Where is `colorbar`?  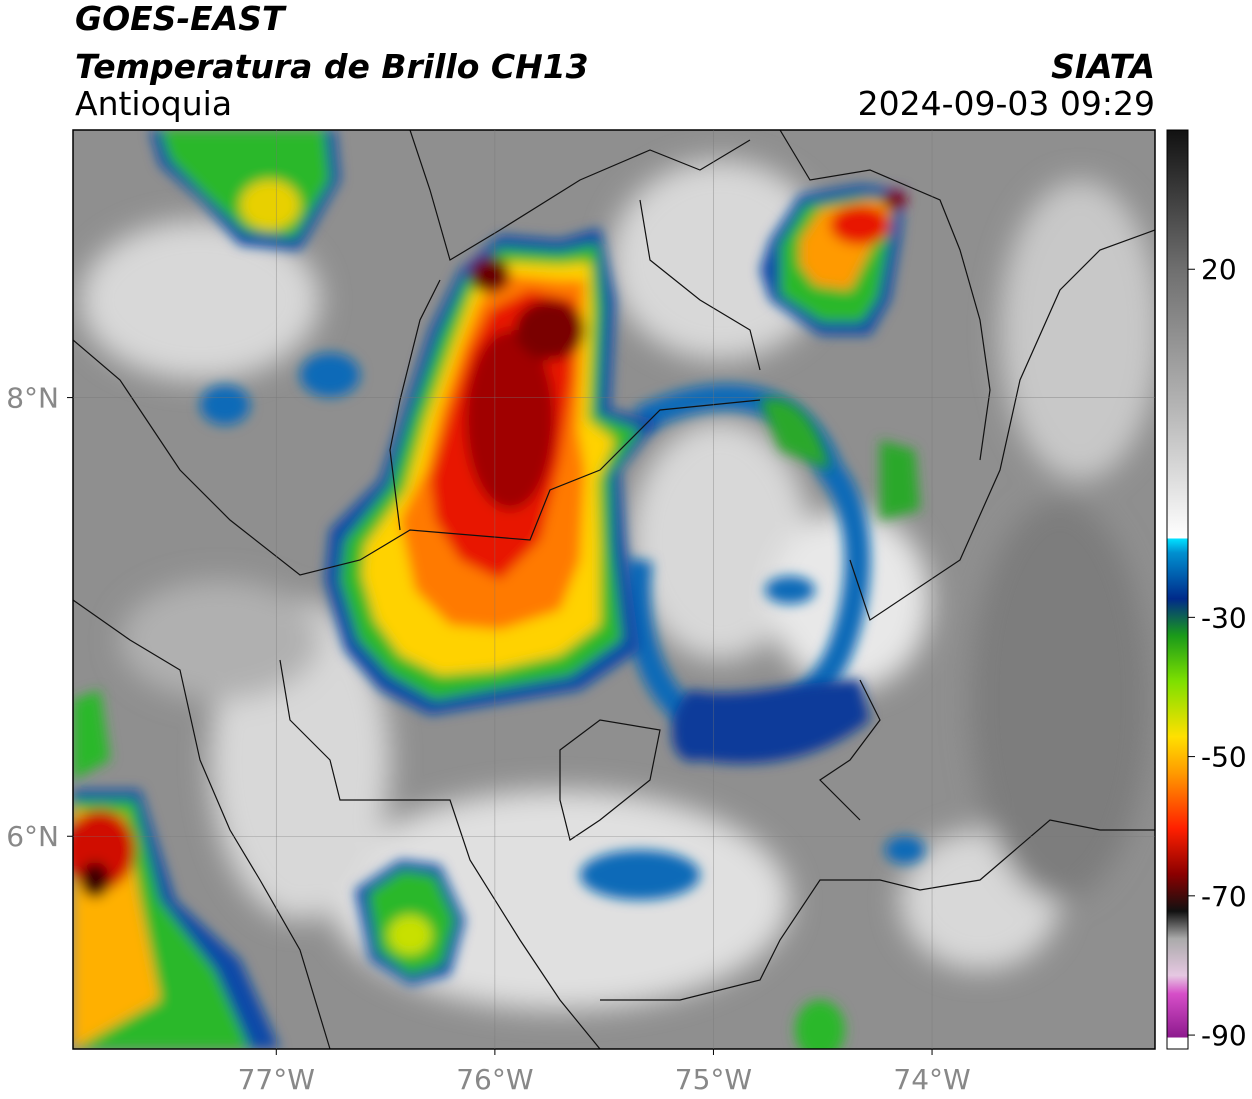
colorbar is located at coordinates (1177, 589).